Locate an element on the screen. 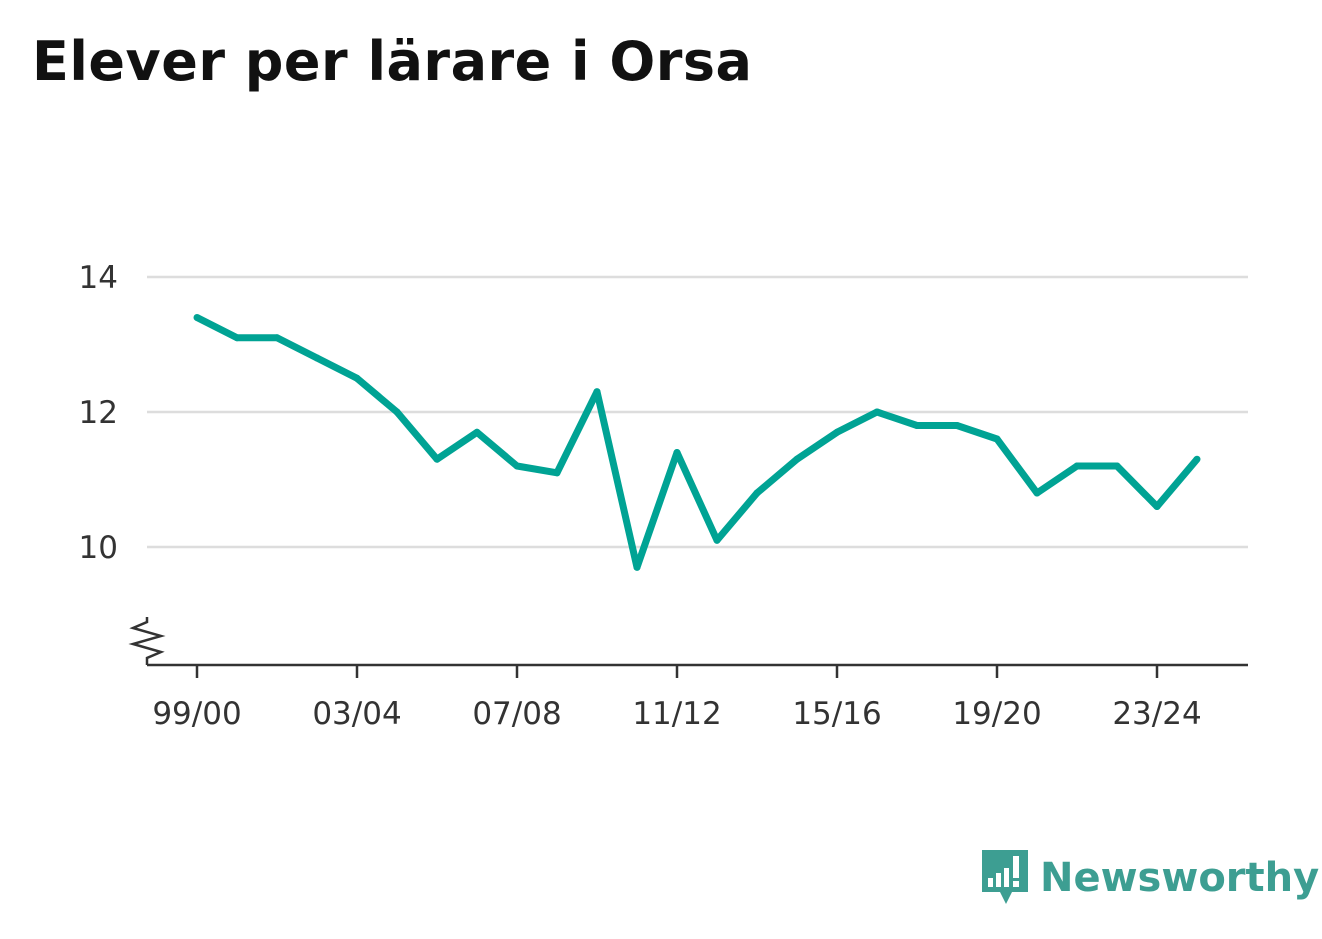 The height and width of the screenshot is (939, 1322). y-tick-label-12: 12 is located at coordinates (98, 413).